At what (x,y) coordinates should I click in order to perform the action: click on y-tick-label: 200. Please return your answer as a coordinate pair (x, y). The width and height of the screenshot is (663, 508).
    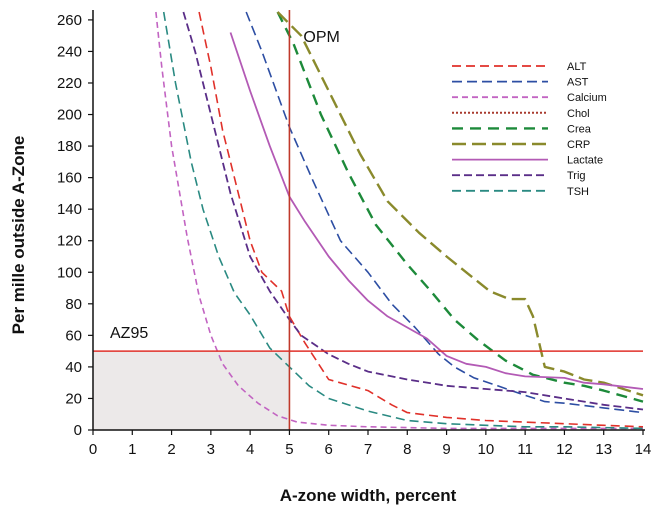
    Looking at the image, I should click on (69, 115).